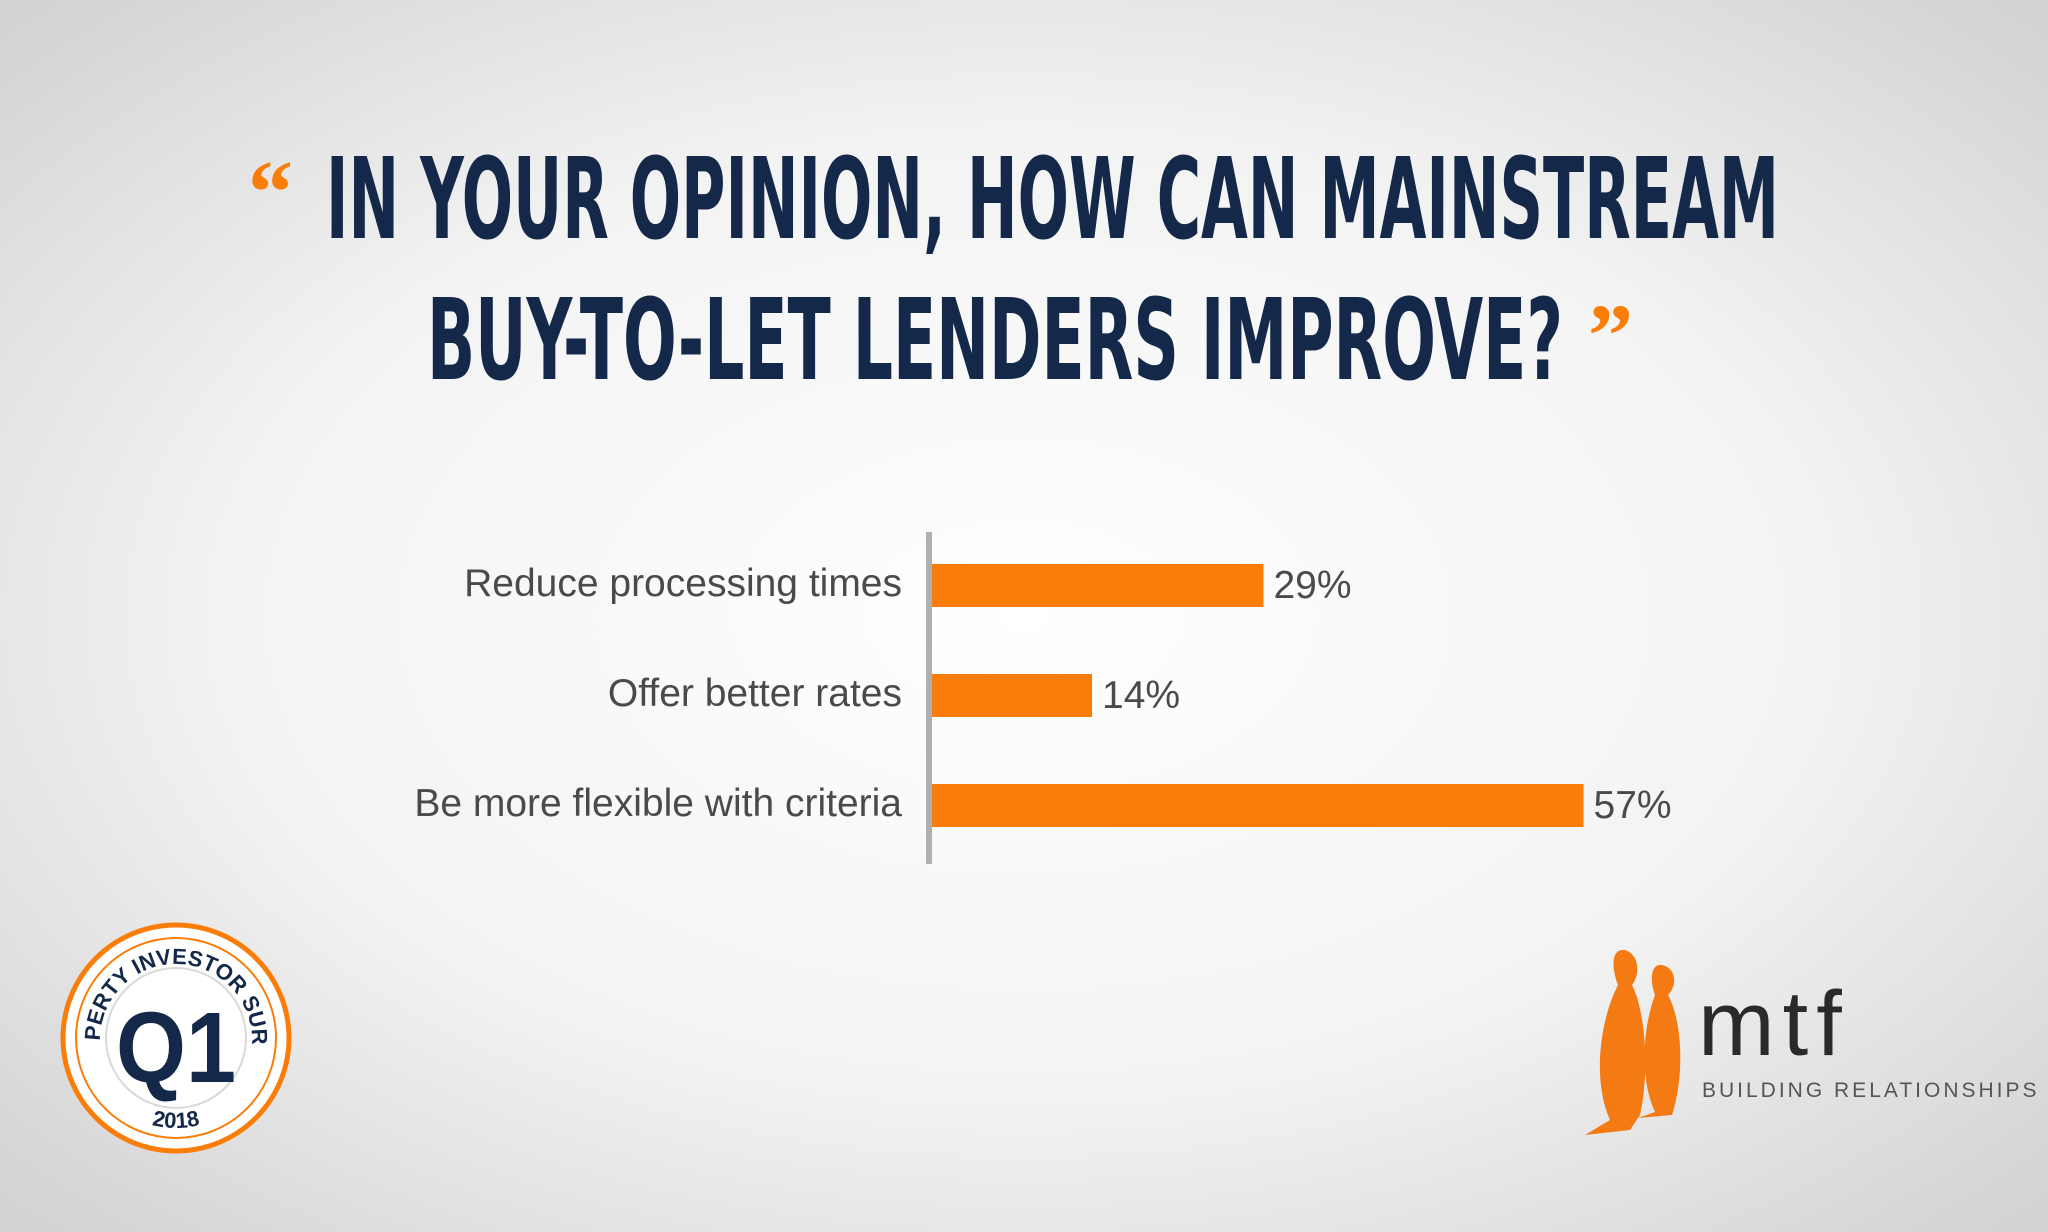 The width and height of the screenshot is (2048, 1232). What do you see at coordinates (995, 341) in the screenshot?
I see `chart-title: BUY-TO-LET LENDERS IMPROVE?` at bounding box center [995, 341].